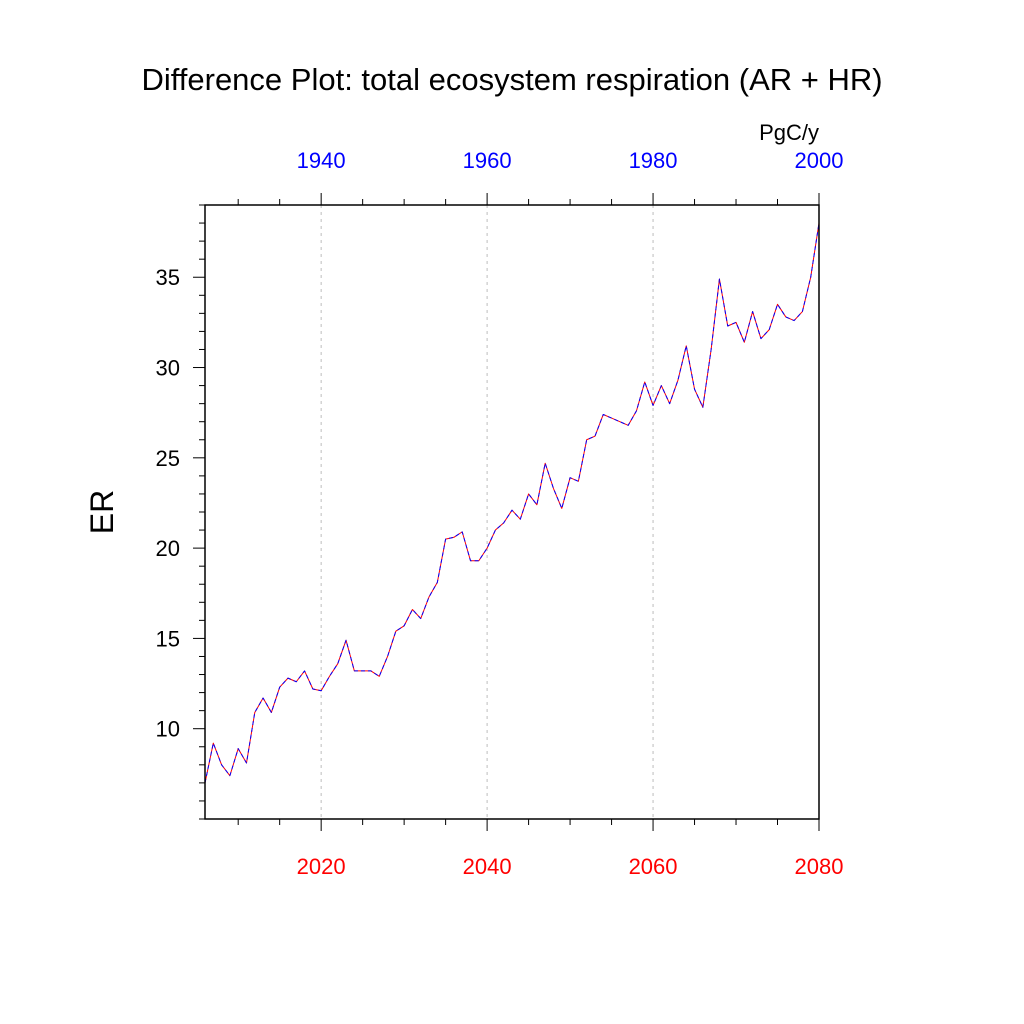  Describe the element at coordinates (168, 548) in the screenshot. I see `y-tick-label: 20` at that location.